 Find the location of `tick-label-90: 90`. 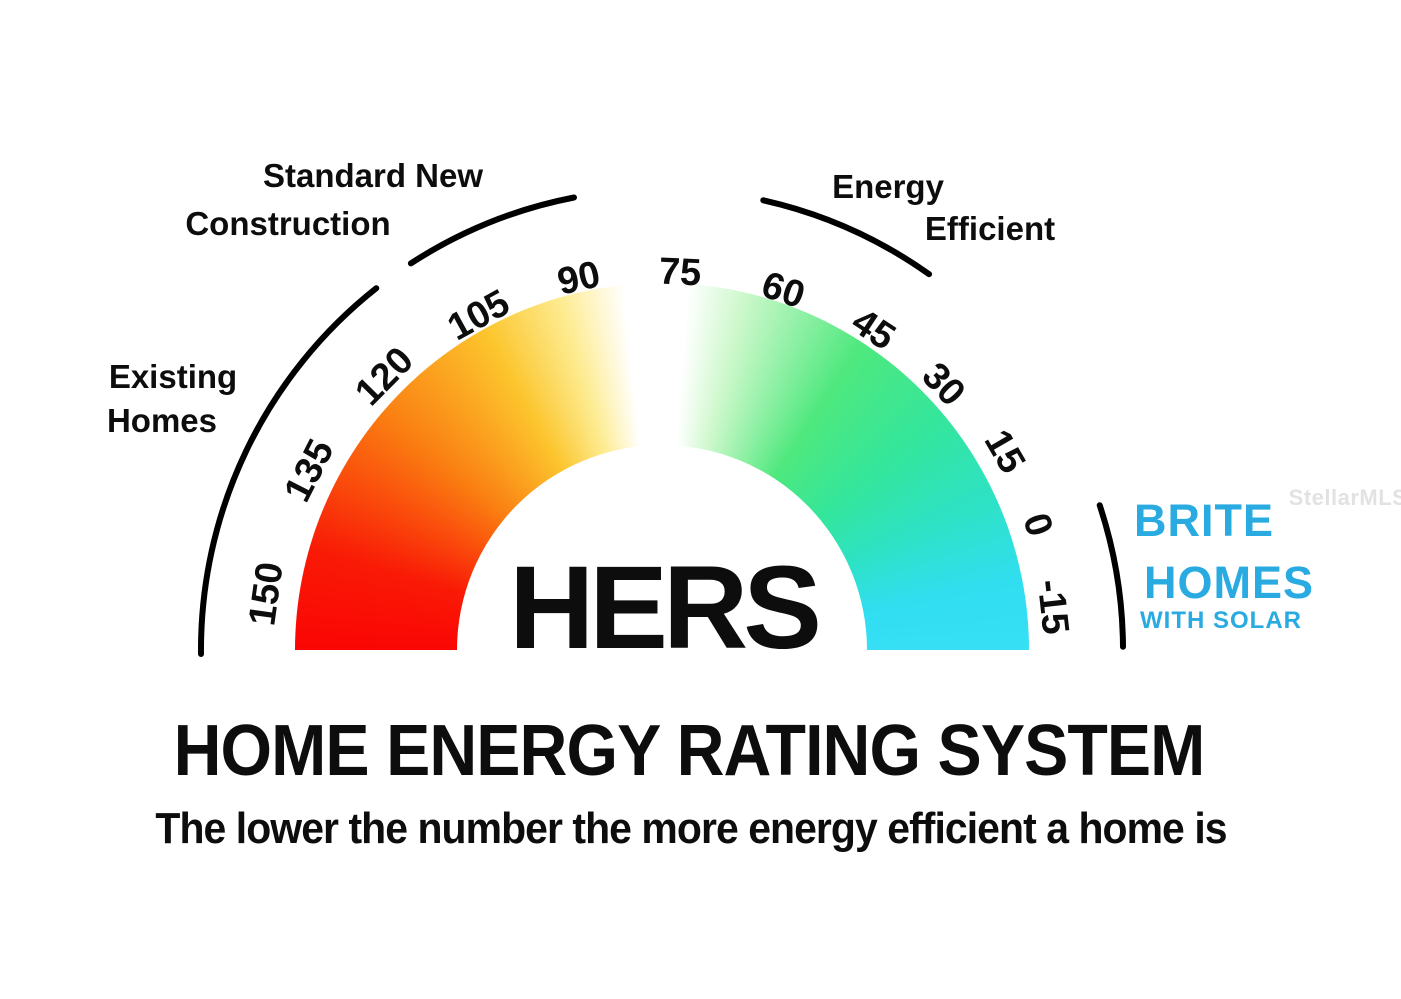

tick-label-90: 90 is located at coordinates (579, 278).